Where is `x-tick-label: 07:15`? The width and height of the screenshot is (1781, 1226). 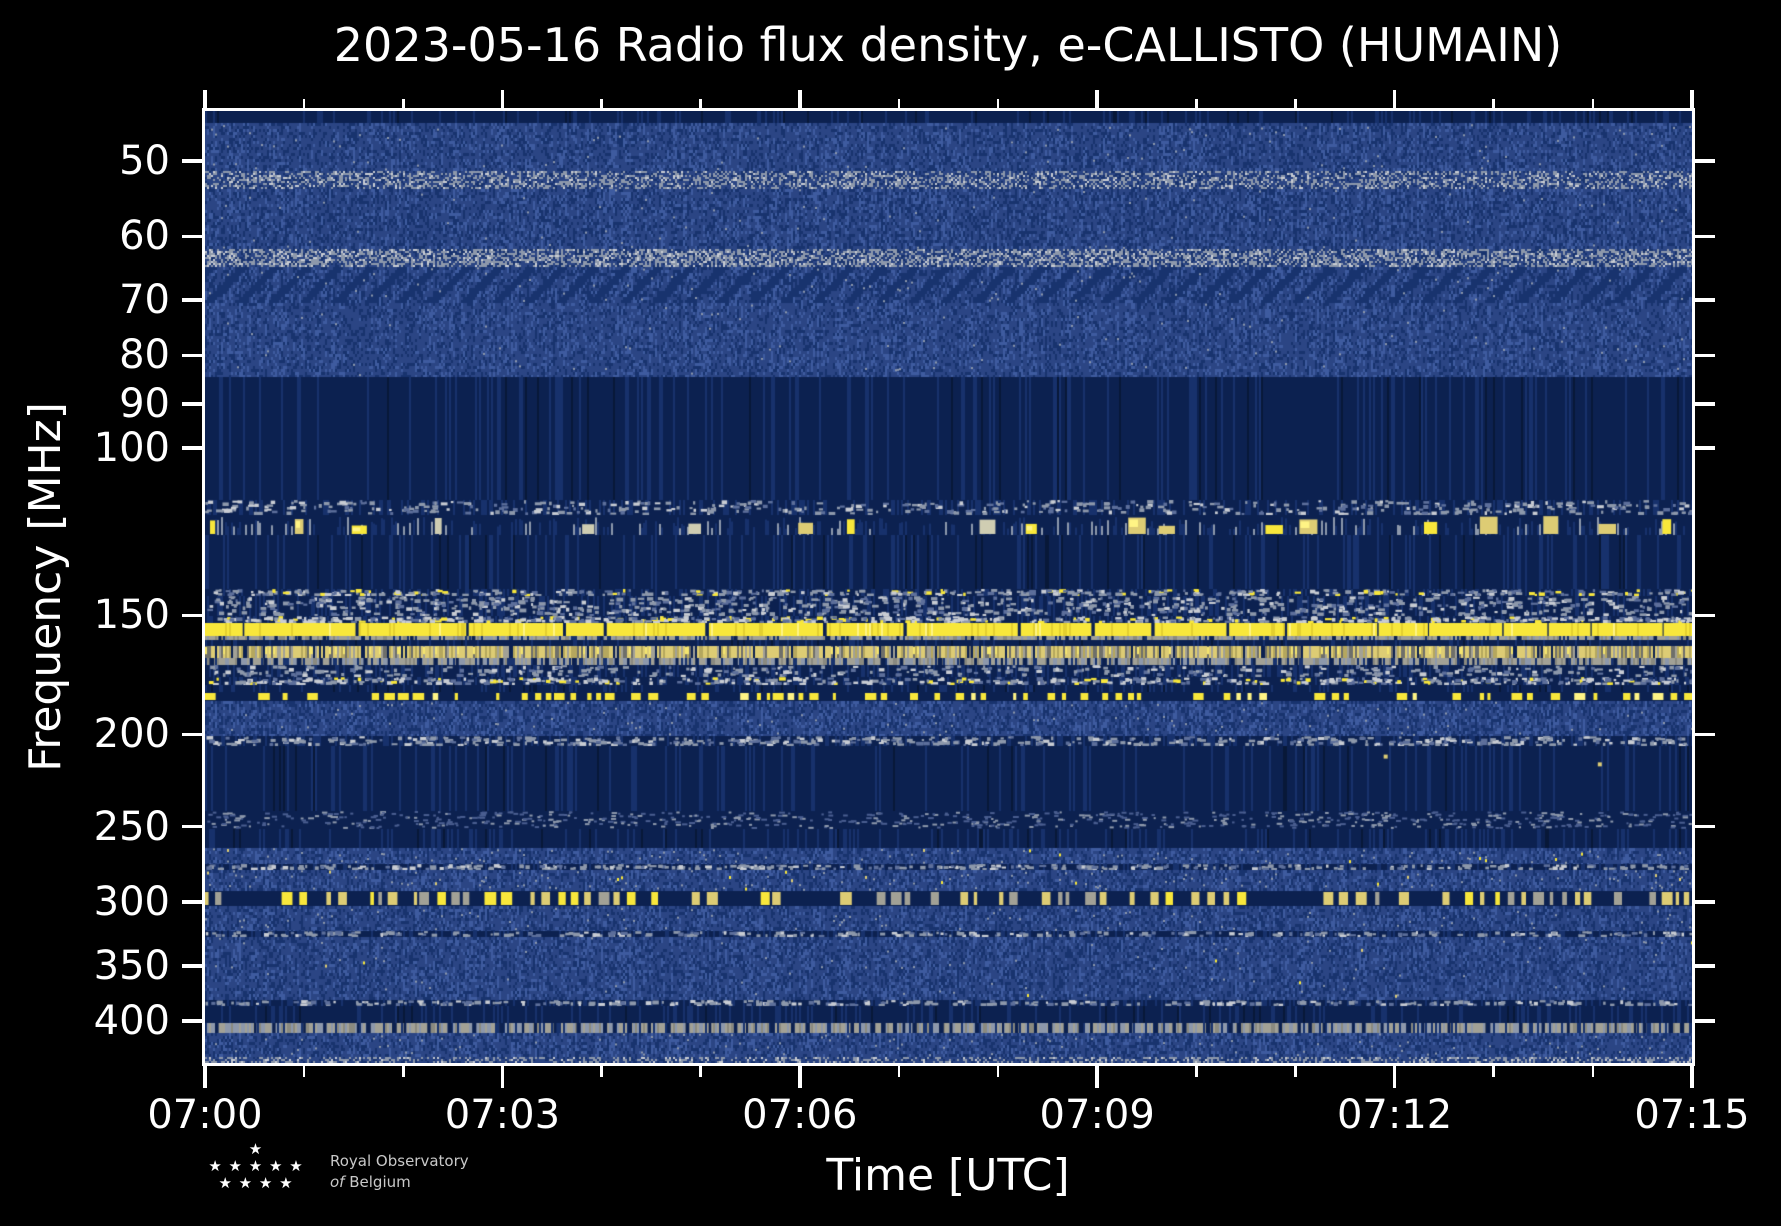 x-tick-label: 07:15 is located at coordinates (1692, 1115).